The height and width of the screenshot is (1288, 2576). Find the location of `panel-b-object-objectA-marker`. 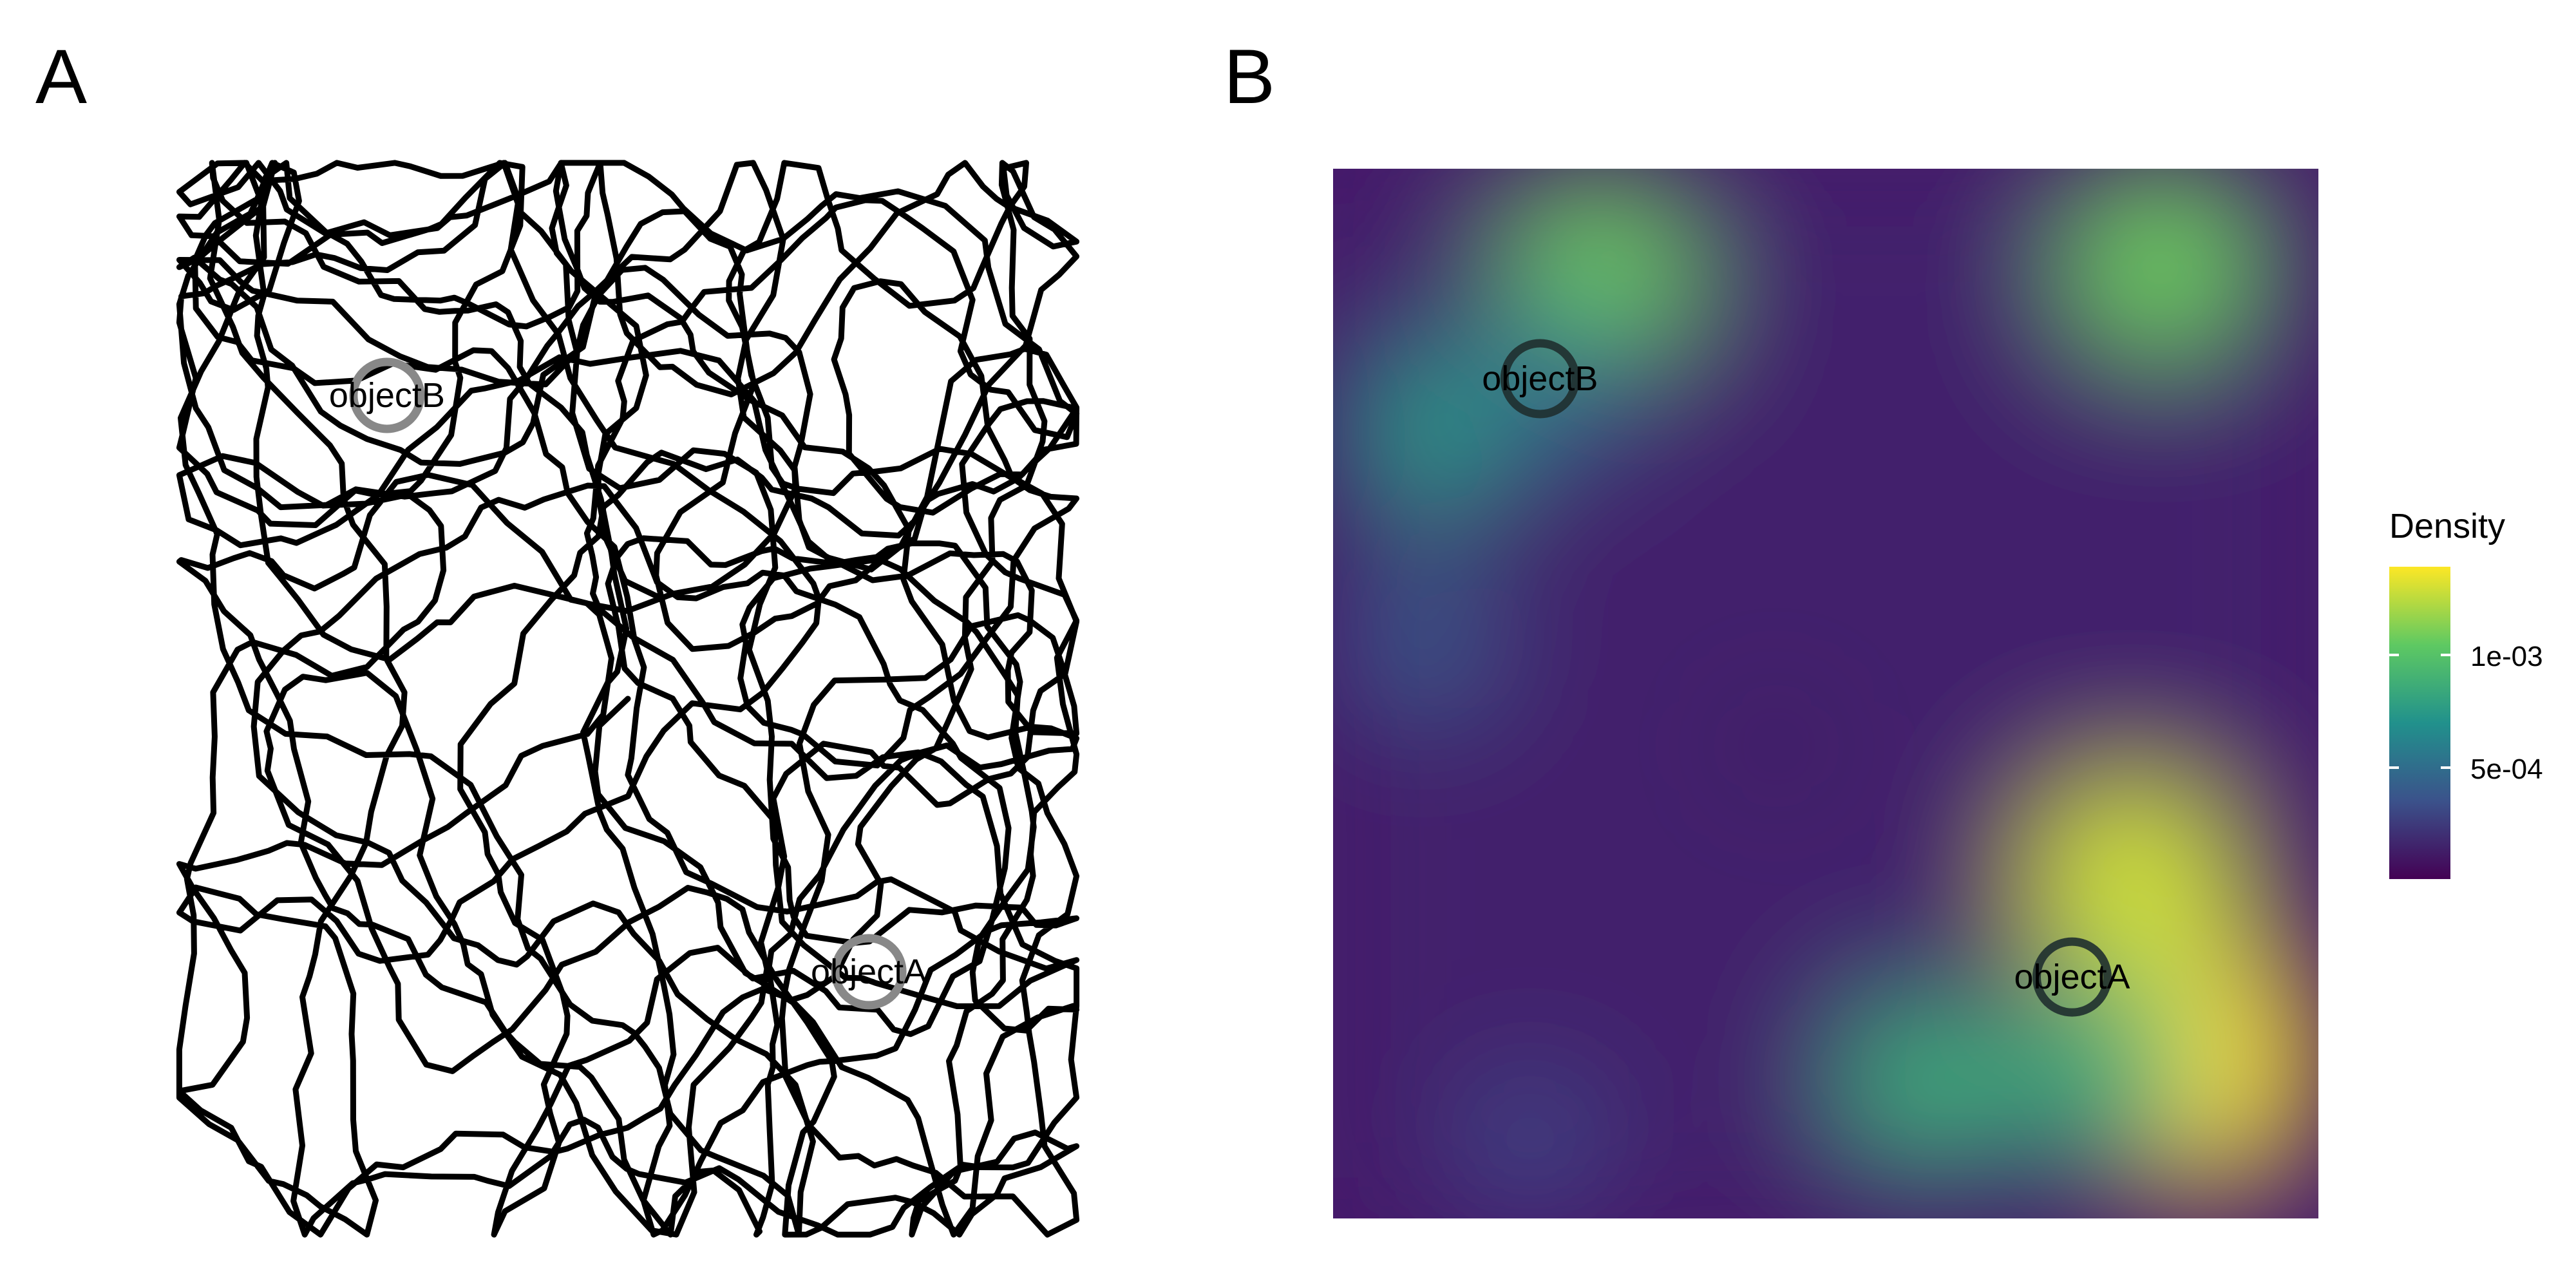

panel-b-object-objectA-marker is located at coordinates (2072, 977).